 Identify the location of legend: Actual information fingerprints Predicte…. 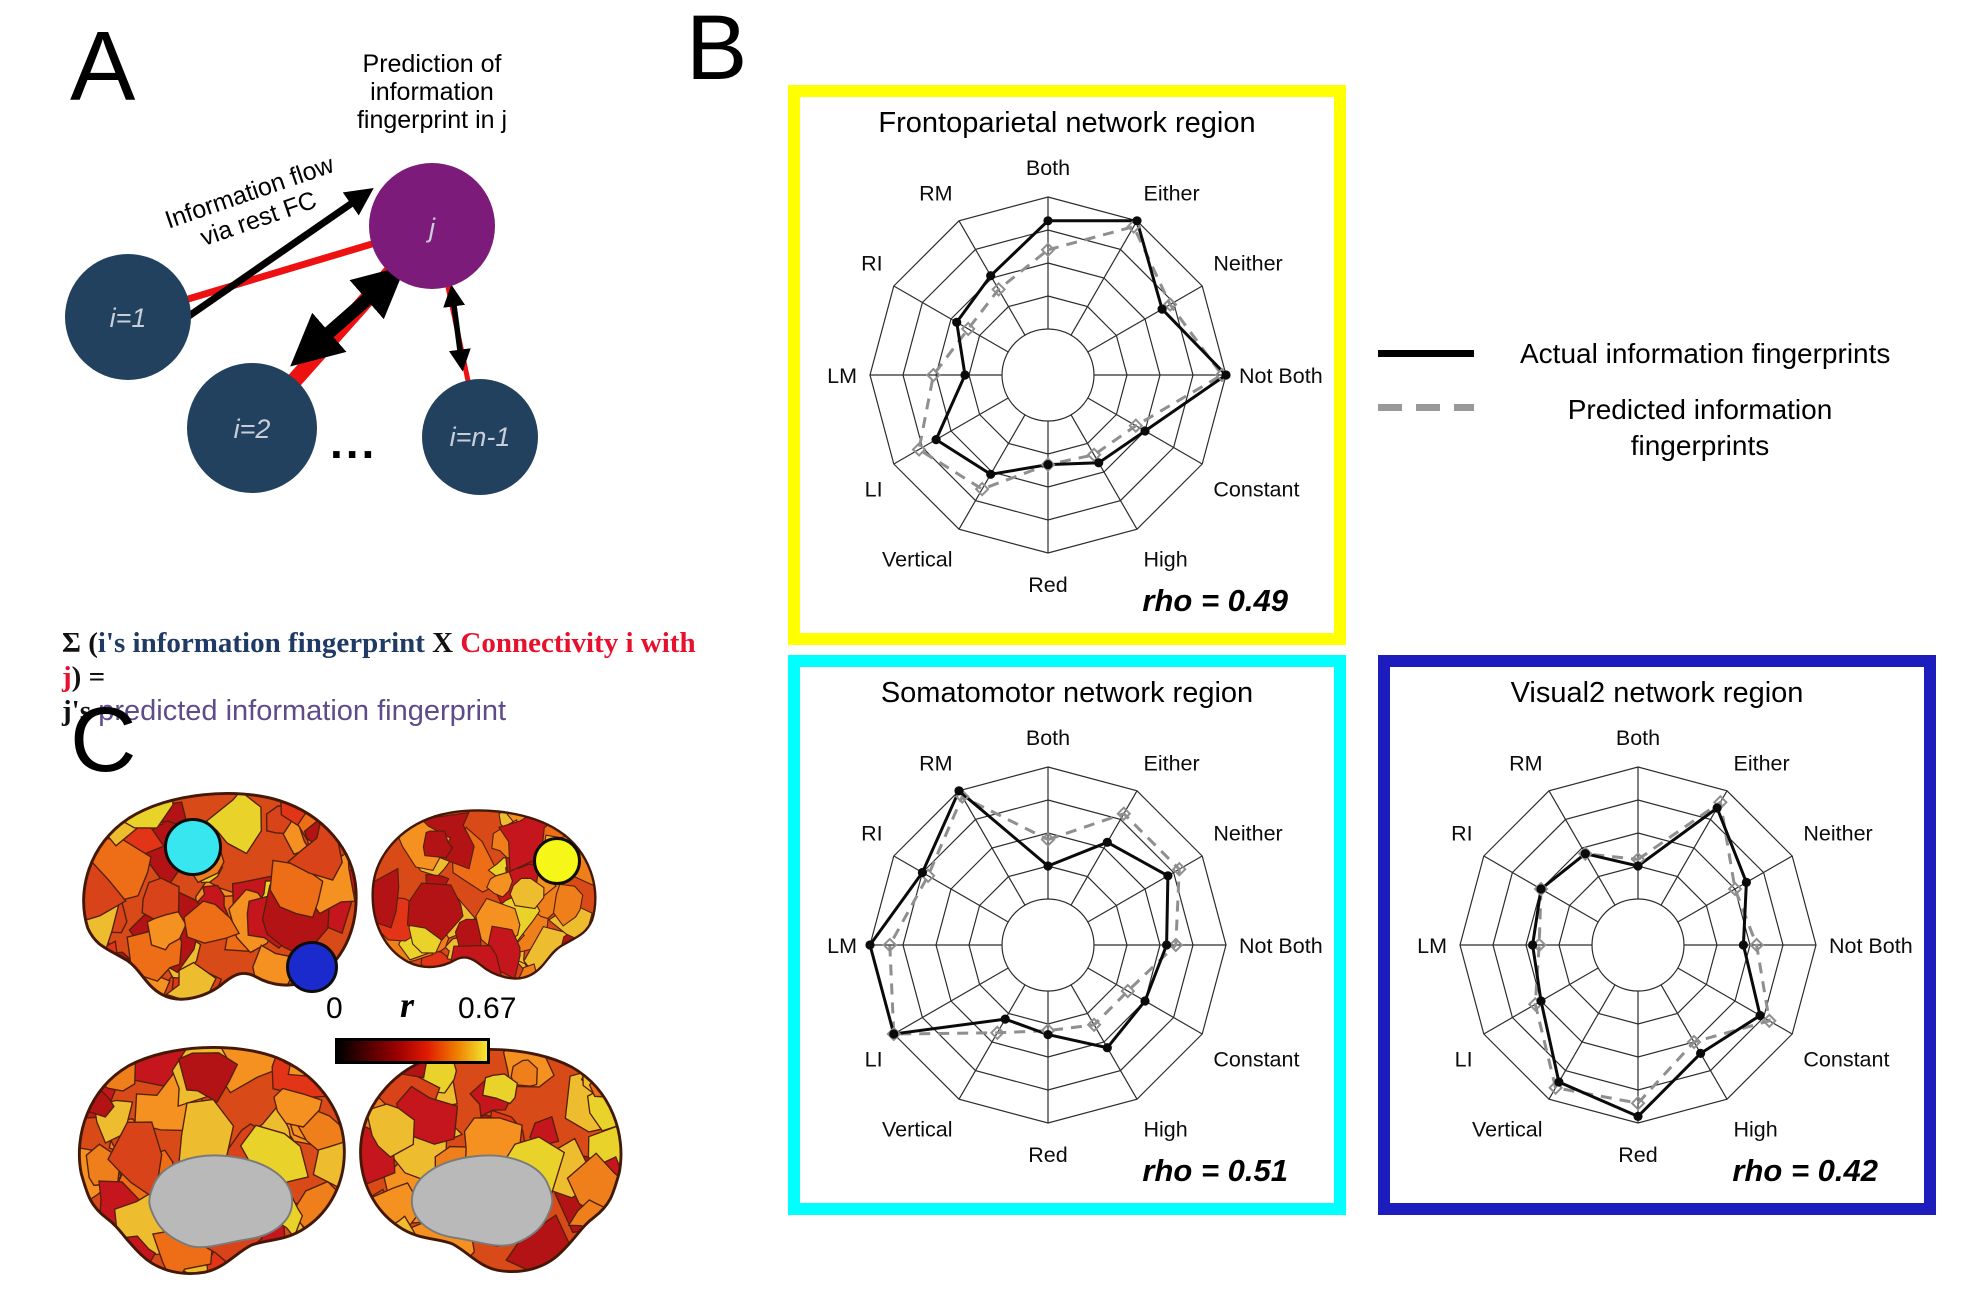
(1658, 412).